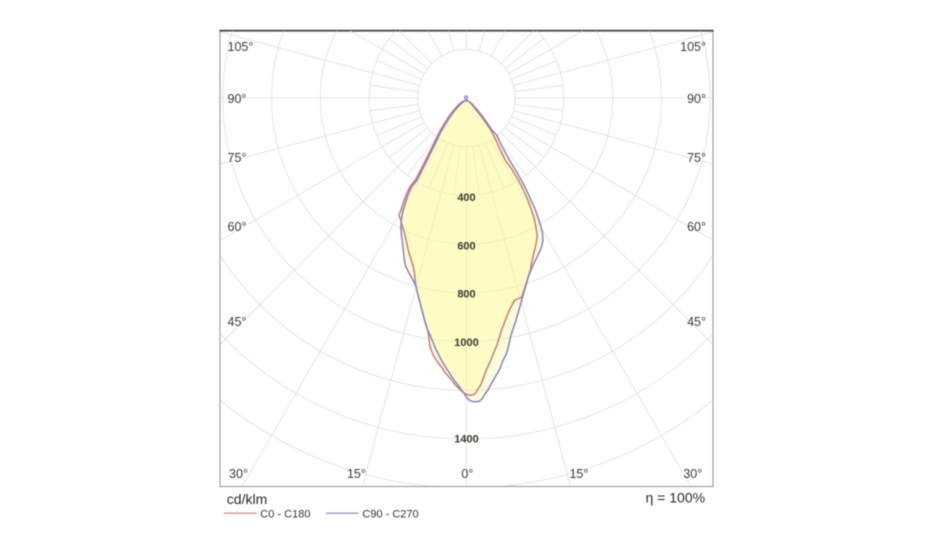 This screenshot has height=560, width=933. What do you see at coordinates (466, 246) in the screenshot?
I see `svg-text: 600` at bounding box center [466, 246].